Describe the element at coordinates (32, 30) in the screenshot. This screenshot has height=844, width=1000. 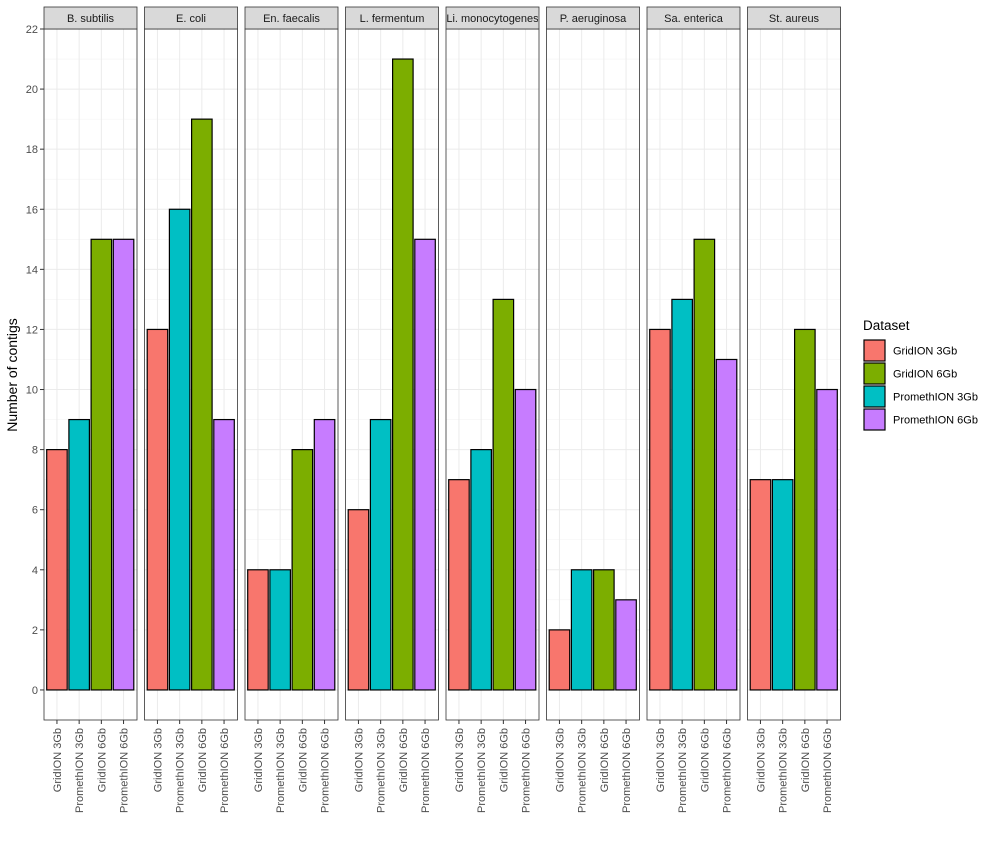
I see `y-tick-label: 22` at that location.